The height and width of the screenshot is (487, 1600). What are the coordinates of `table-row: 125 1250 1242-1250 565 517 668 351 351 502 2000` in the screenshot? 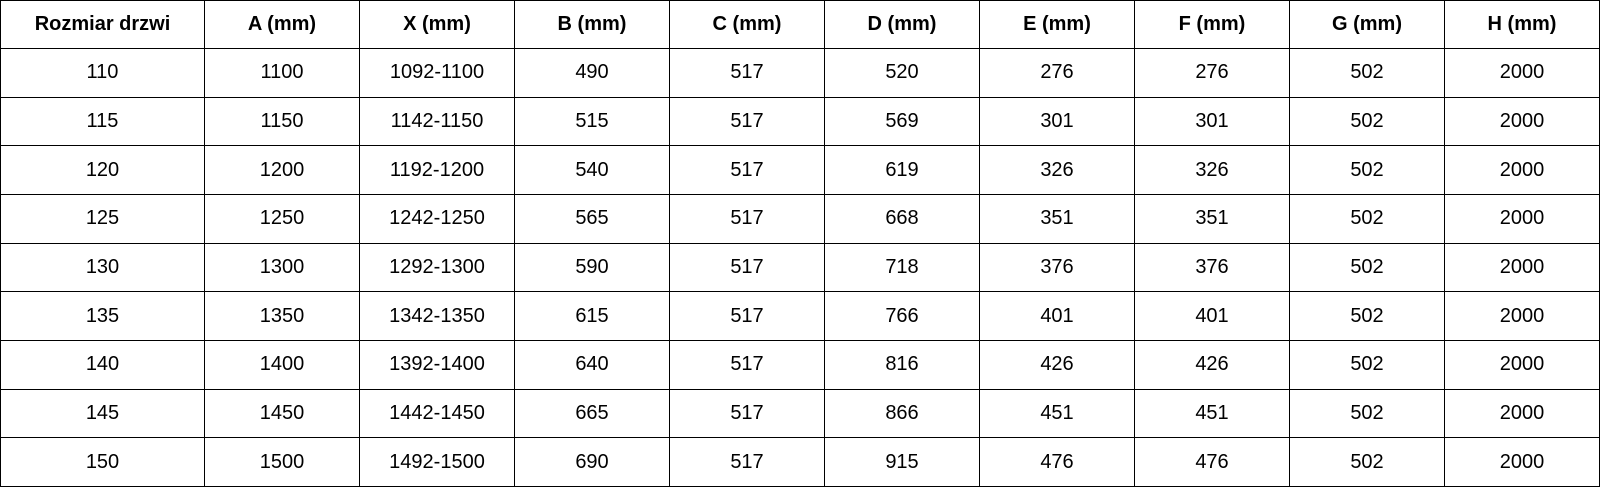 It's located at (800, 218).